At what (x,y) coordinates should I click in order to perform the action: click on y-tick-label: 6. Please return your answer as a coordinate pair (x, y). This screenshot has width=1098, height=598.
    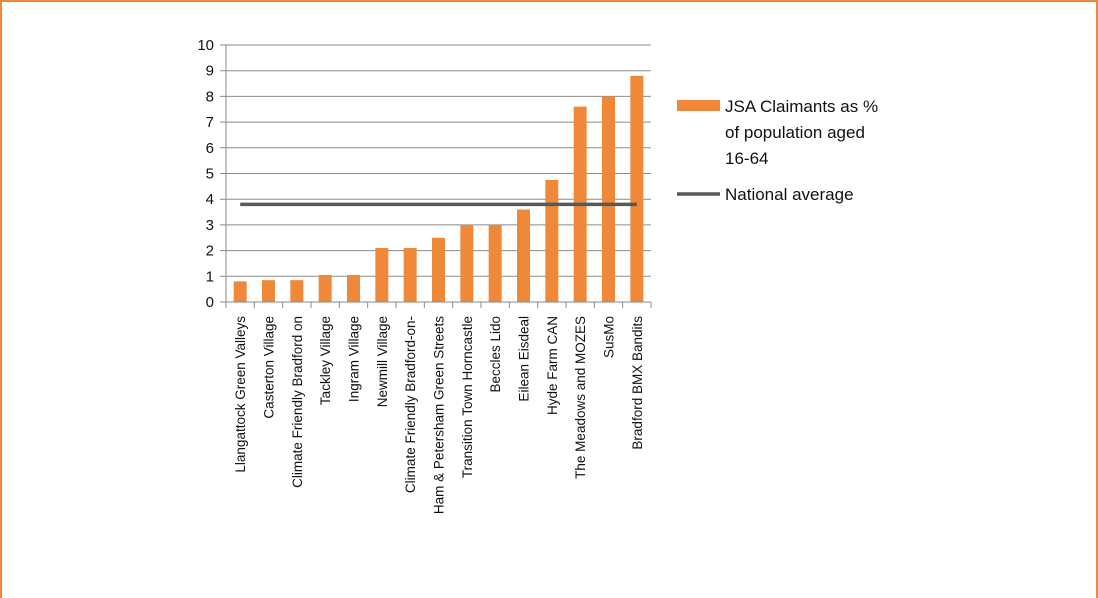
    Looking at the image, I should click on (210, 148).